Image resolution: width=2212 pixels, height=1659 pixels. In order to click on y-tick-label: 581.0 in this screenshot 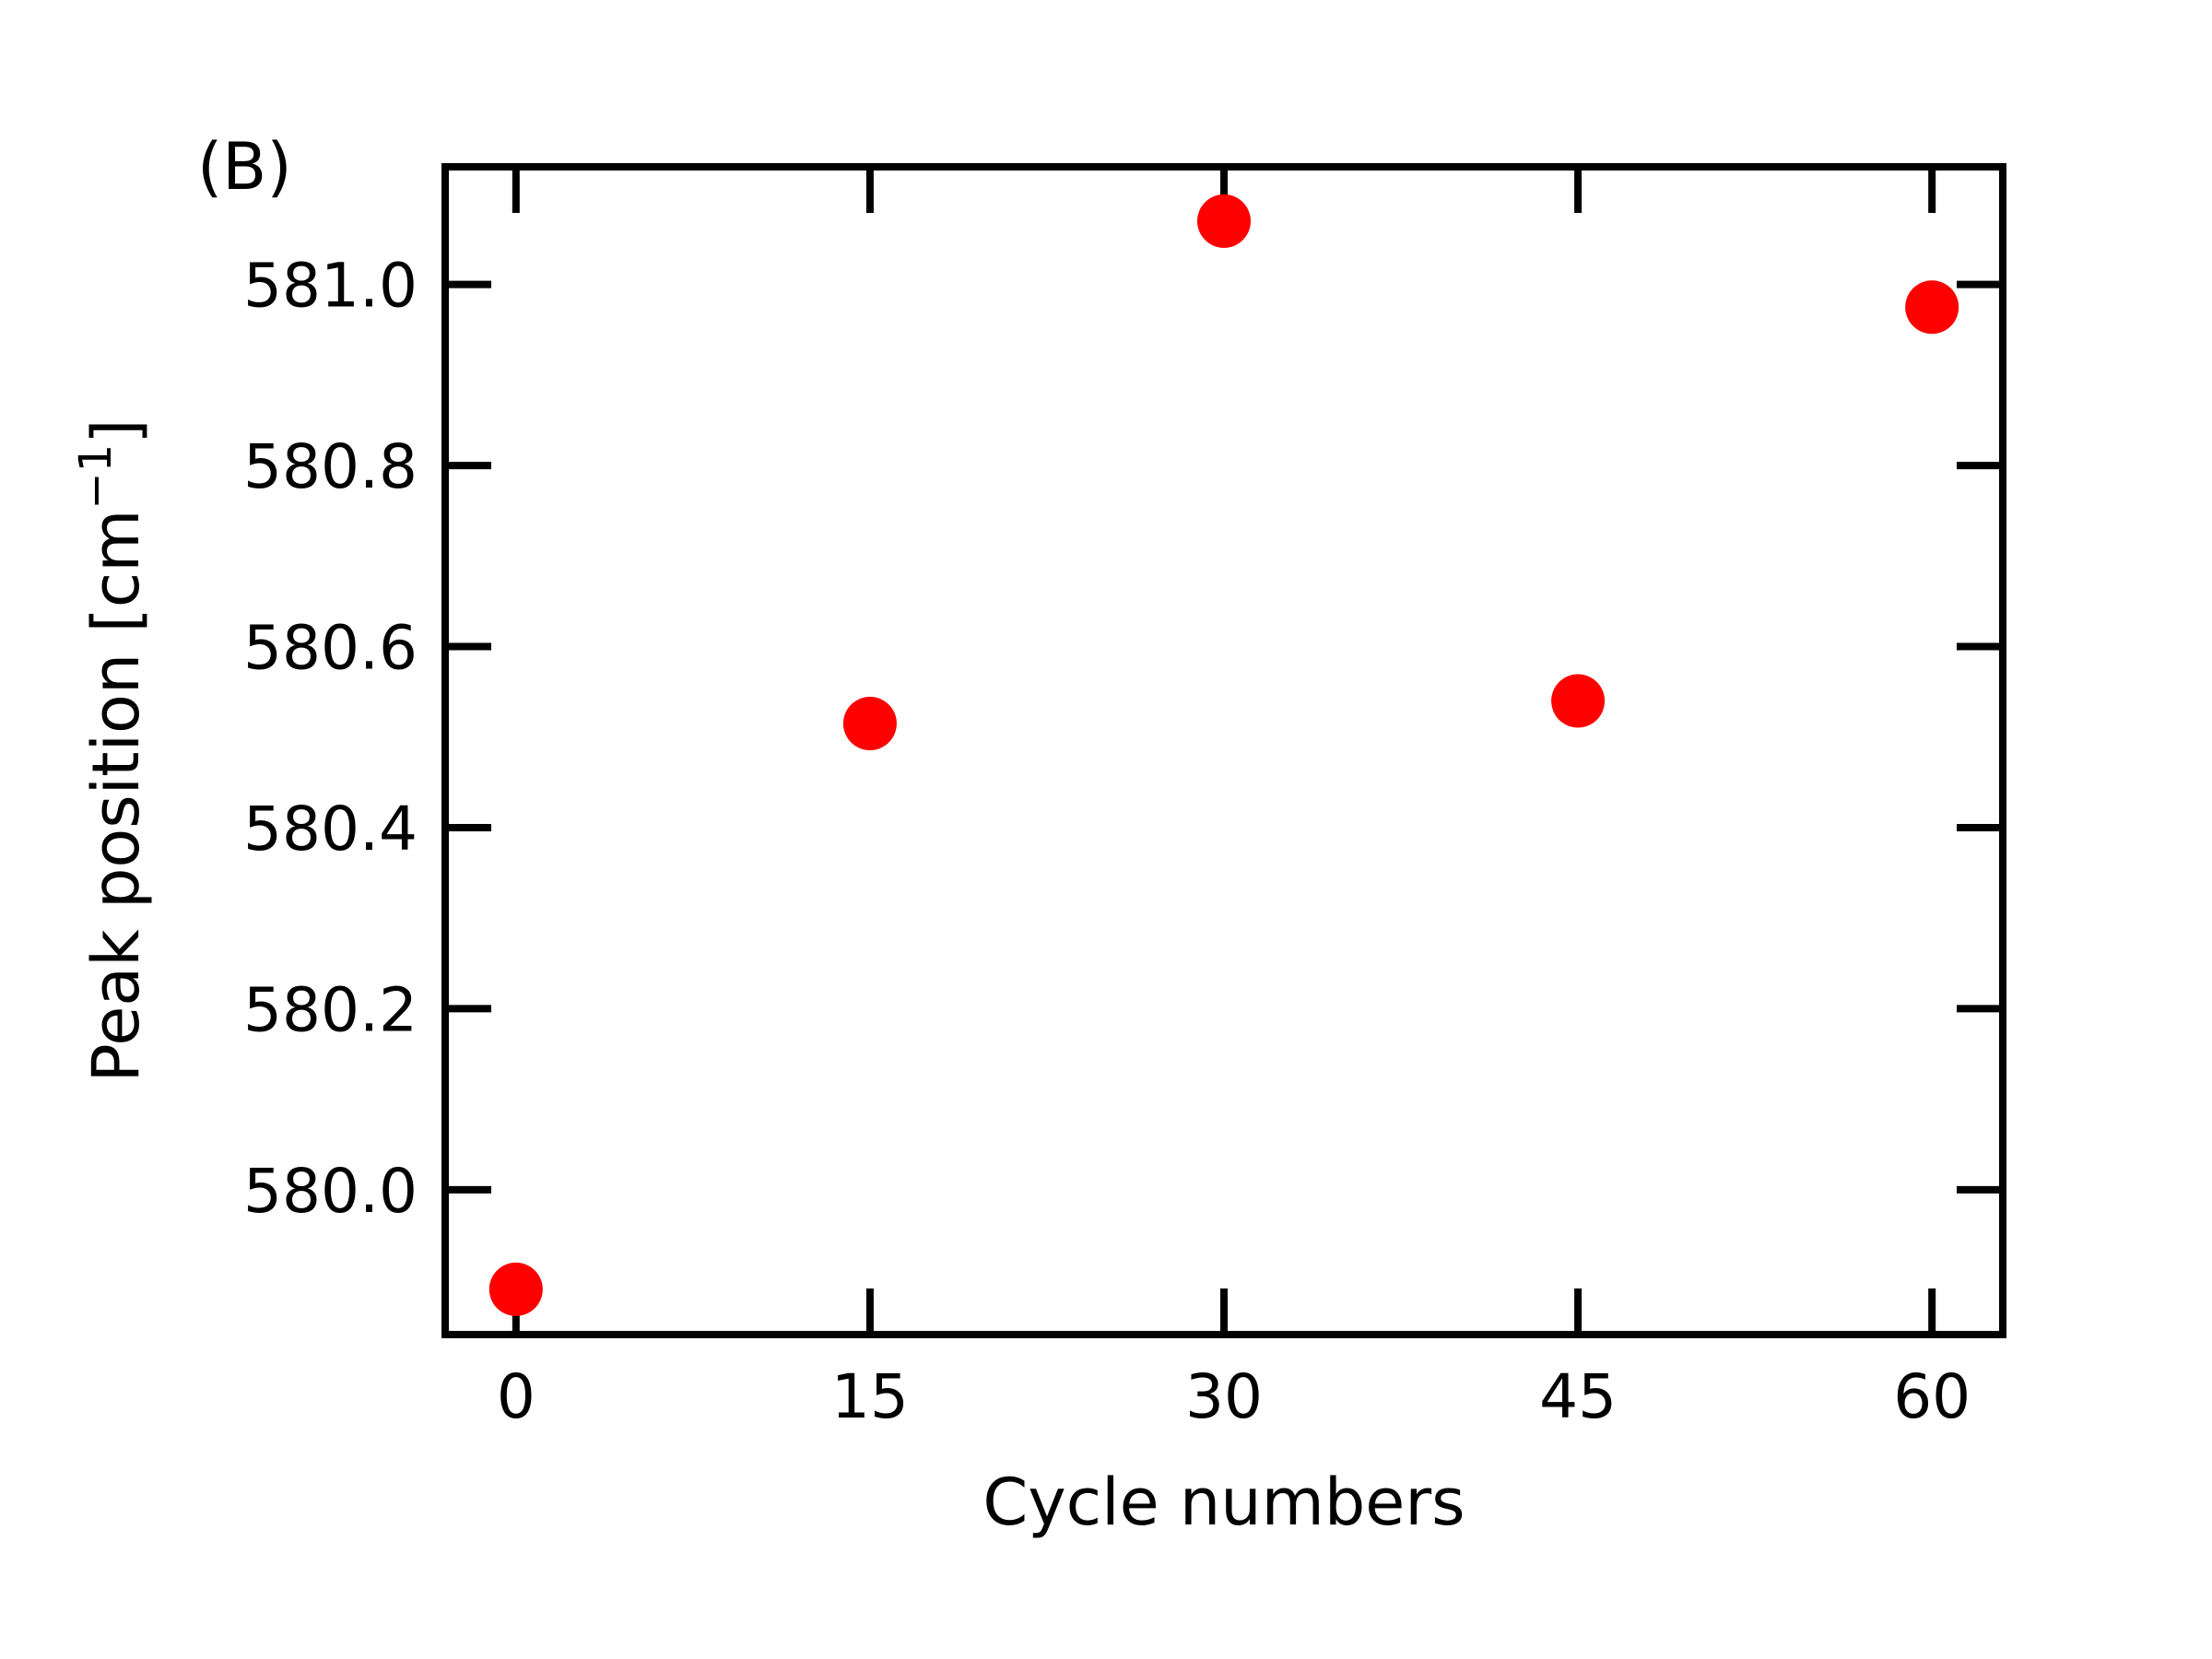, I will do `click(330, 286)`.